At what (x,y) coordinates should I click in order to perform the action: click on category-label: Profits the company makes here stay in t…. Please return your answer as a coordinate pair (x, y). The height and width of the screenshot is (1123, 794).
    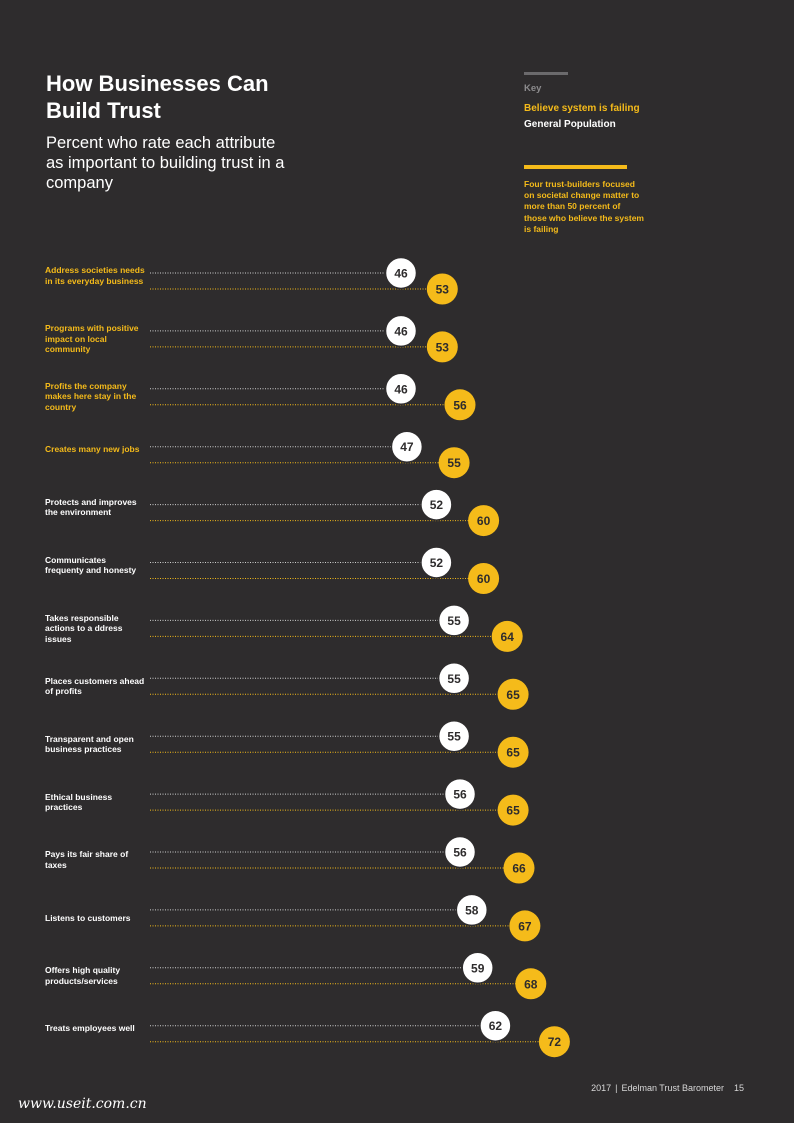
    Looking at the image, I should click on (91, 396).